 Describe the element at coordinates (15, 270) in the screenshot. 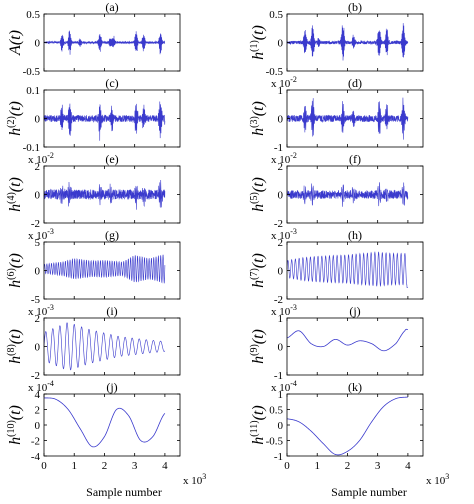

I see `y-axis-label: h(6)(t)` at that location.